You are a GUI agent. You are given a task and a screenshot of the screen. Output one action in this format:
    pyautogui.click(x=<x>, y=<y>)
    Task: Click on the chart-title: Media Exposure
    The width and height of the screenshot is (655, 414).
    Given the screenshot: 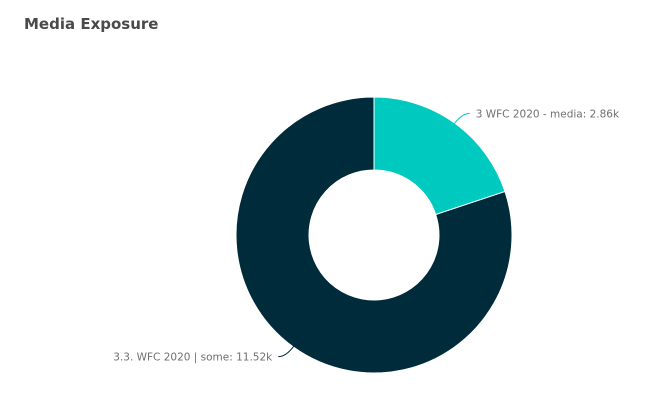 What is the action you would take?
    pyautogui.click(x=91, y=24)
    